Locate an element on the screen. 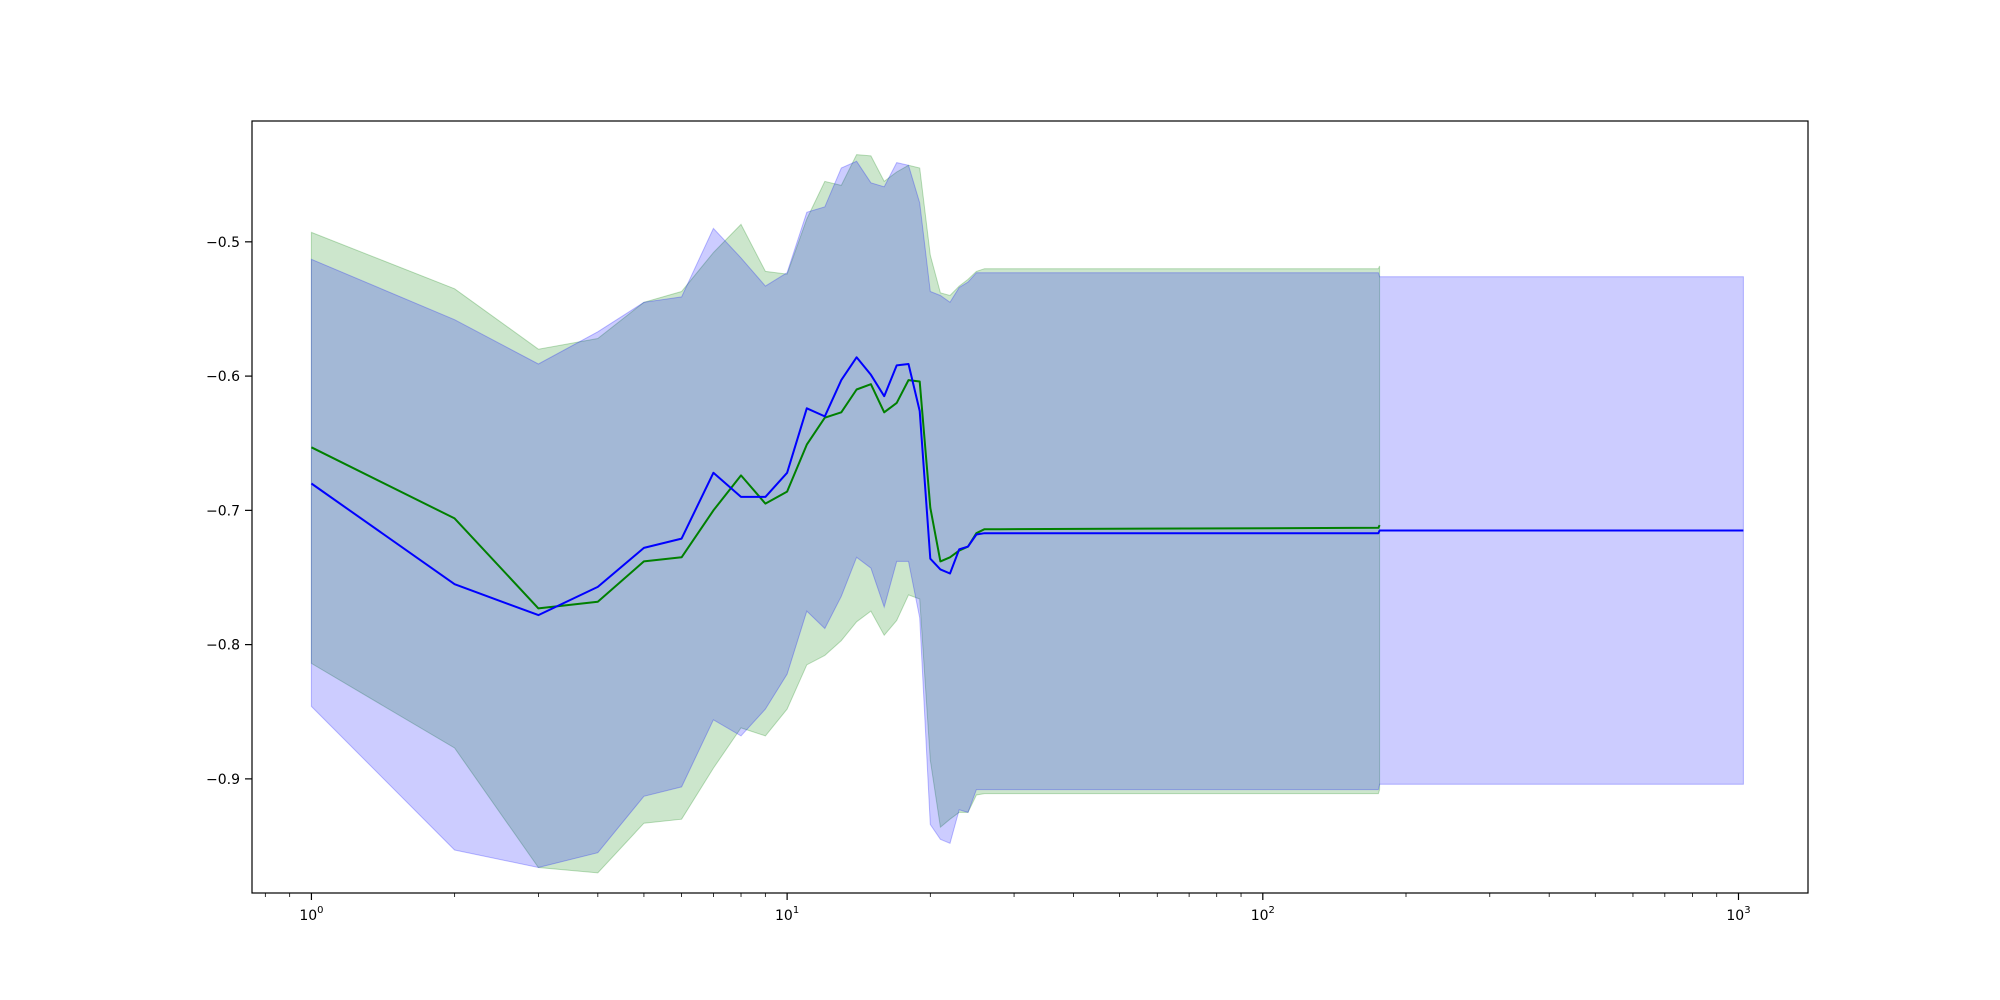  y-tick-label: −0.9 is located at coordinates (223, 780).